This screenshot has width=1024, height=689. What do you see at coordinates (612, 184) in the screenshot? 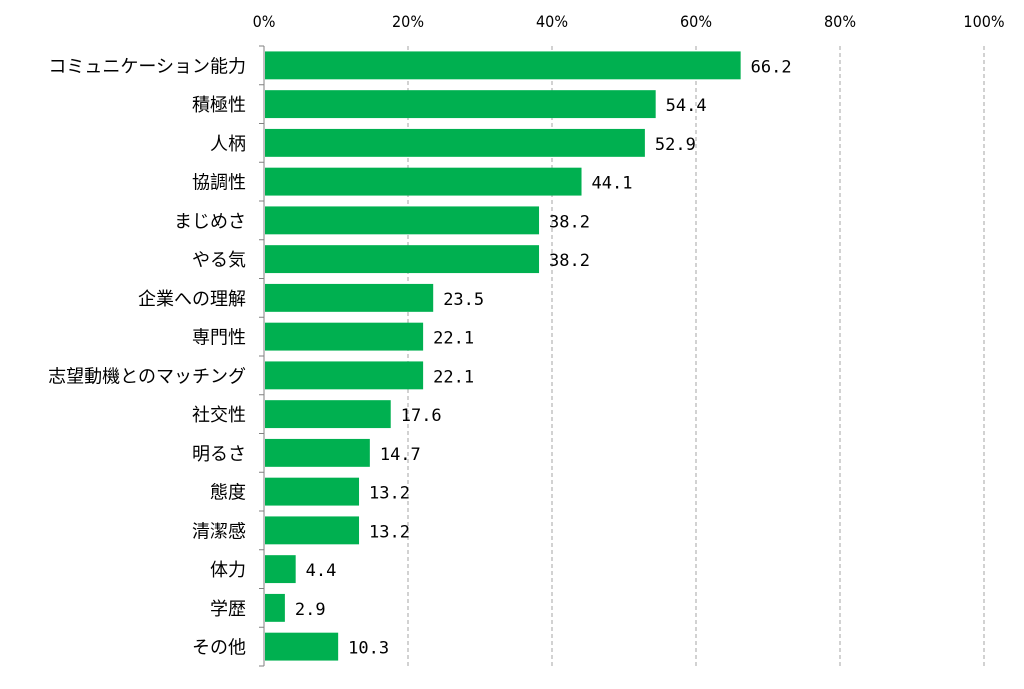
I see `data-label: 44.1` at bounding box center [612, 184].